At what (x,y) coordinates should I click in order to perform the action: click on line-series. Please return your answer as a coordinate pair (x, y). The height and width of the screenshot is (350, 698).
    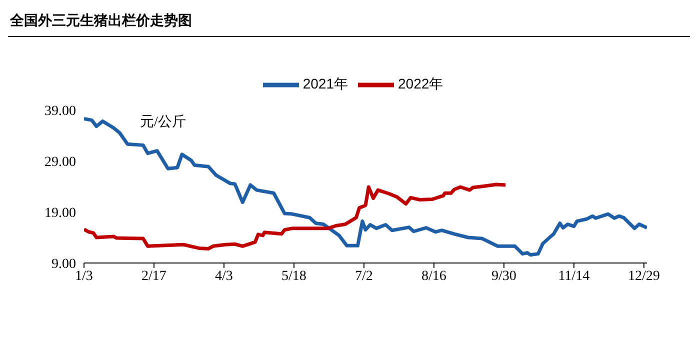
    Looking at the image, I should click on (296, 216).